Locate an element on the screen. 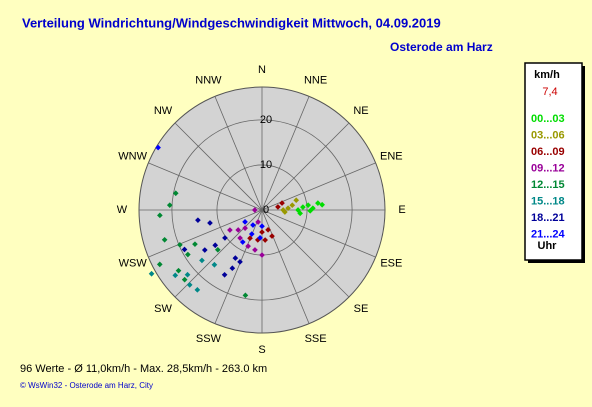 The image size is (592, 407). legend-entry: 12...15 is located at coordinates (548, 185).